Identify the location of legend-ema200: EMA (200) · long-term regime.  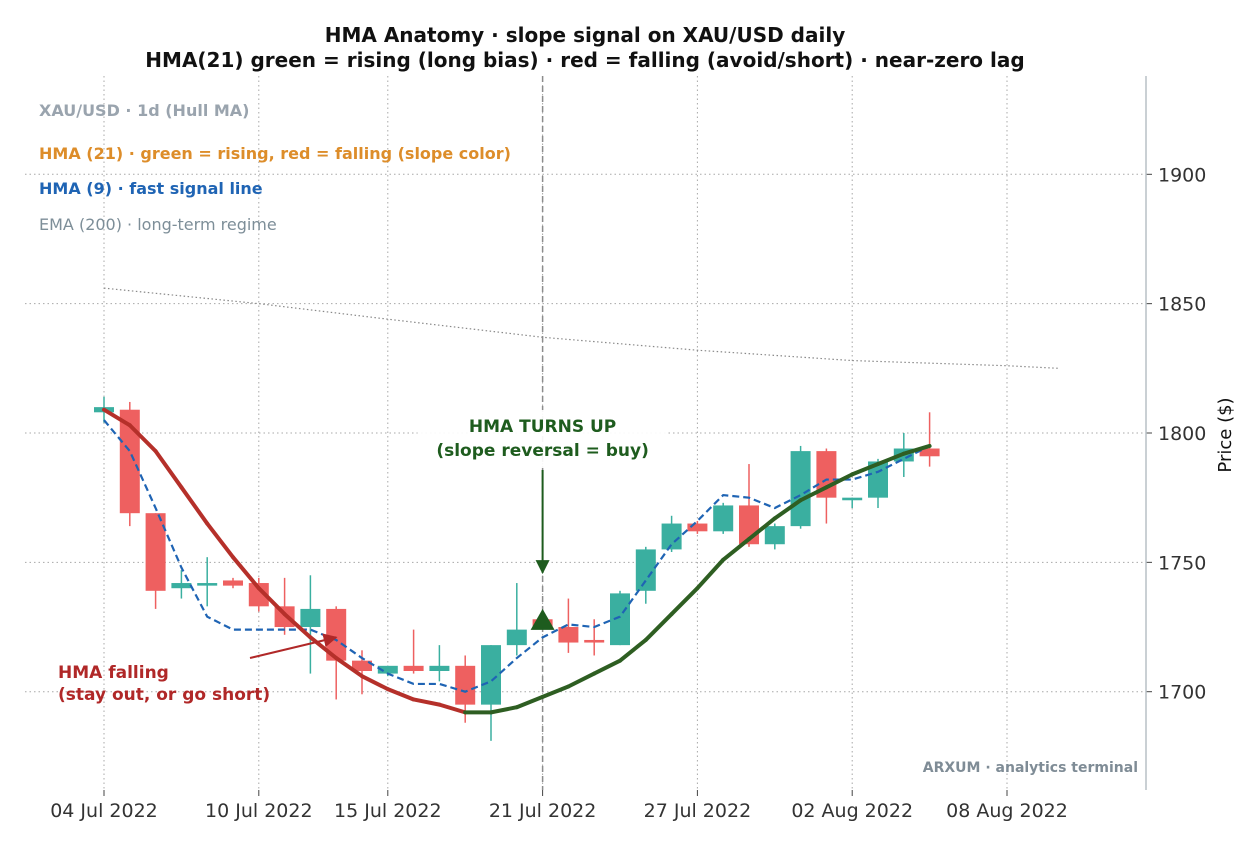
(158, 224).